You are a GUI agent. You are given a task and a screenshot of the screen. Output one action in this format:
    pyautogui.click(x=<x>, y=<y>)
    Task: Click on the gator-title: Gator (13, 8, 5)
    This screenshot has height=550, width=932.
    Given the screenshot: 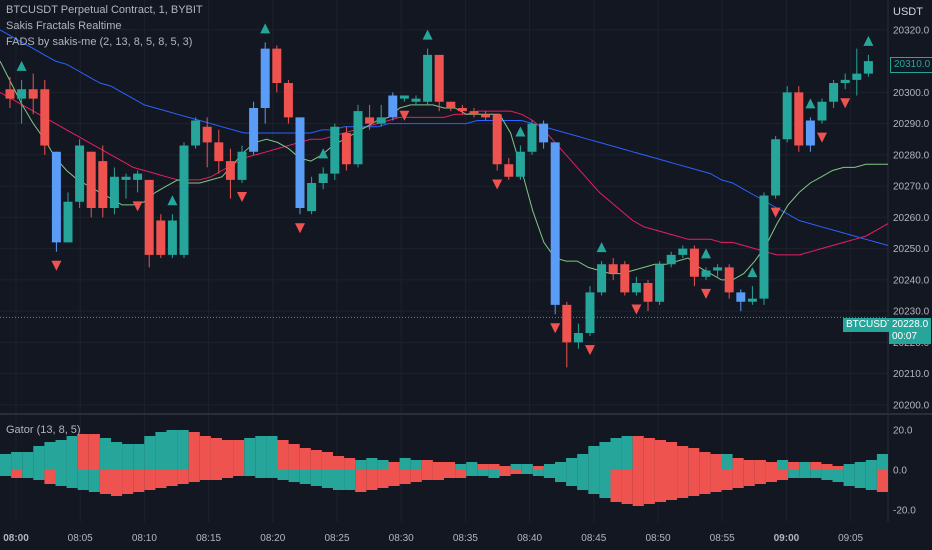 What is the action you would take?
    pyautogui.click(x=43, y=430)
    